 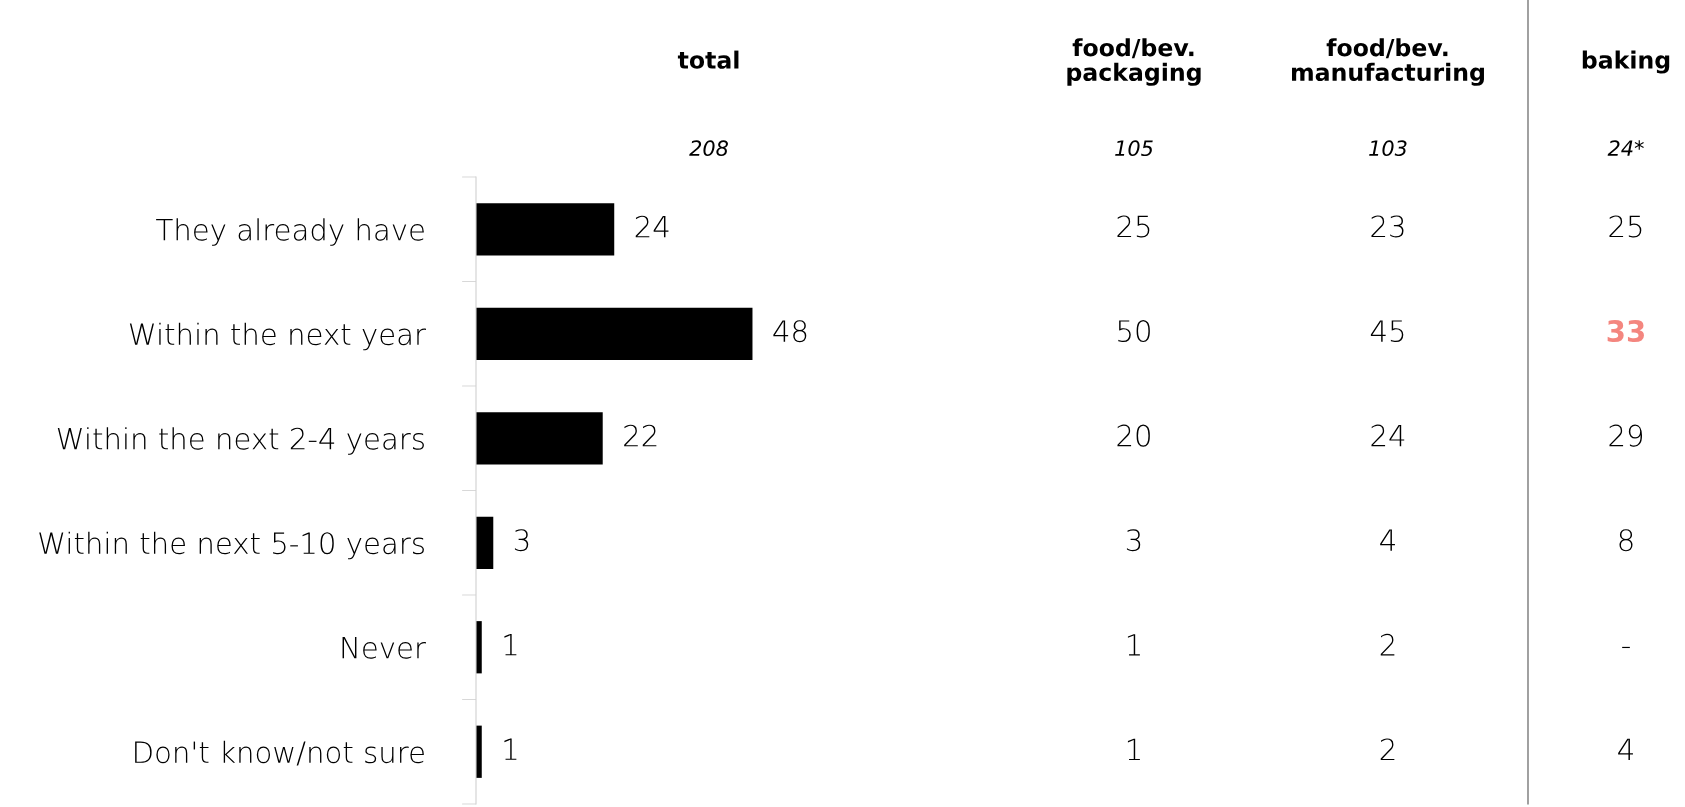 I want to click on y-tick-label: Within the next 5-10 years, so click(x=231, y=545).